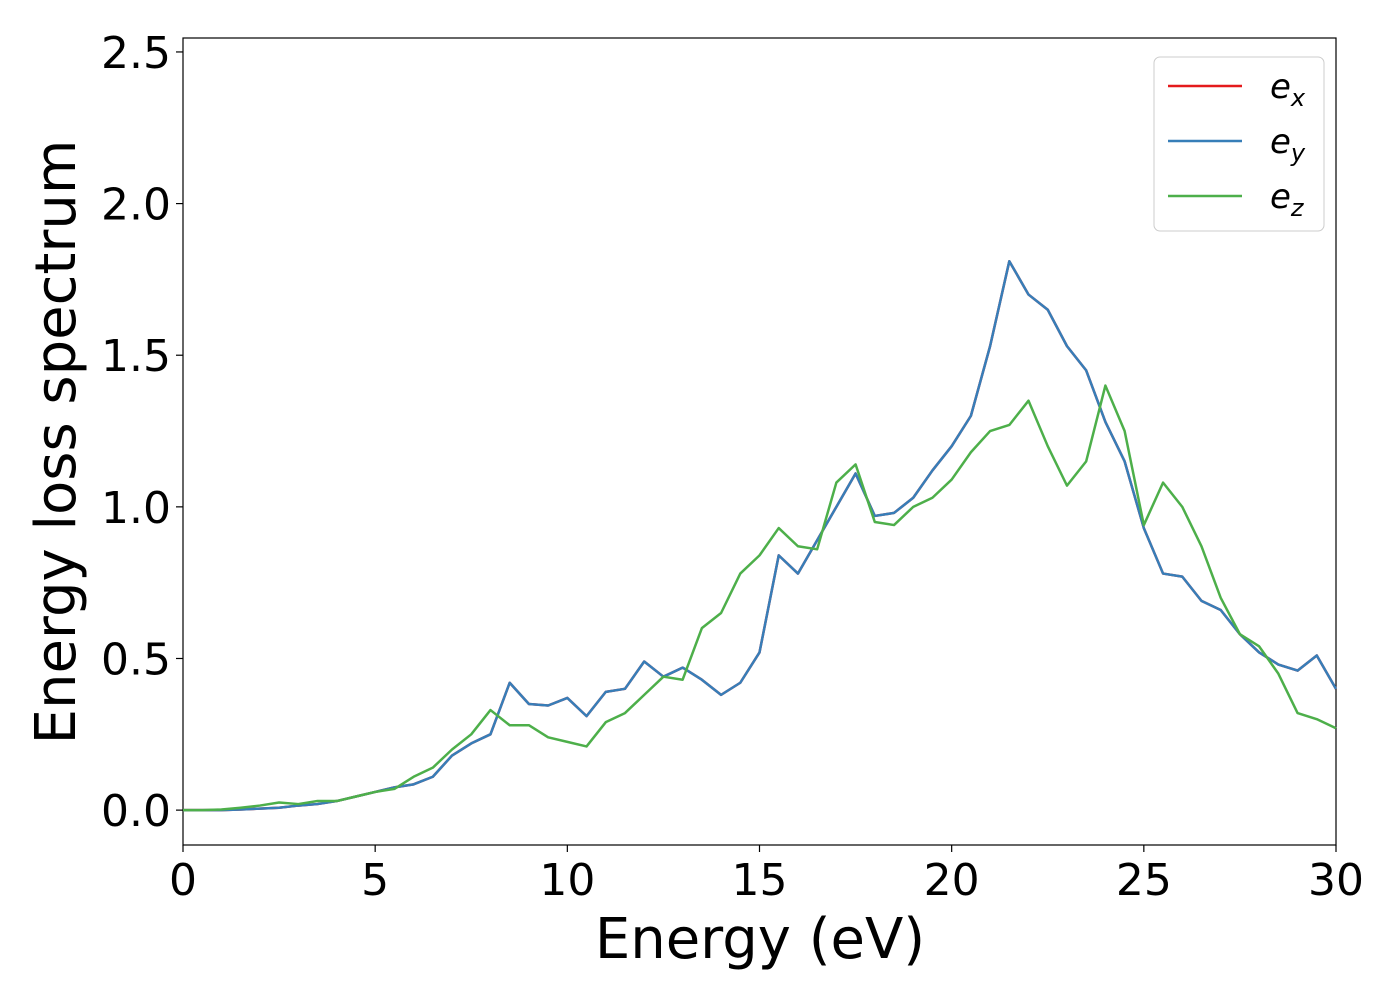 The height and width of the screenshot is (1000, 1400). Describe the element at coordinates (136, 205) in the screenshot. I see `y-tick-label: 2.0` at that location.